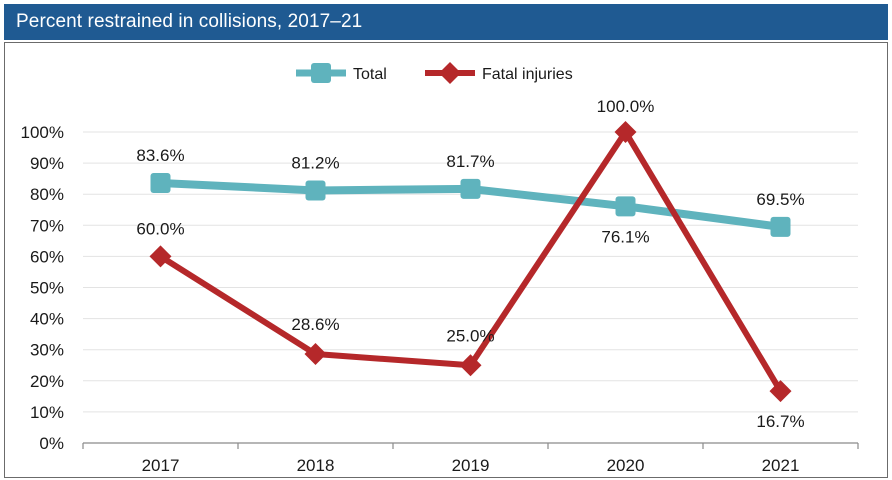  I want to click on x-tick-label: 2017, so click(161, 465).